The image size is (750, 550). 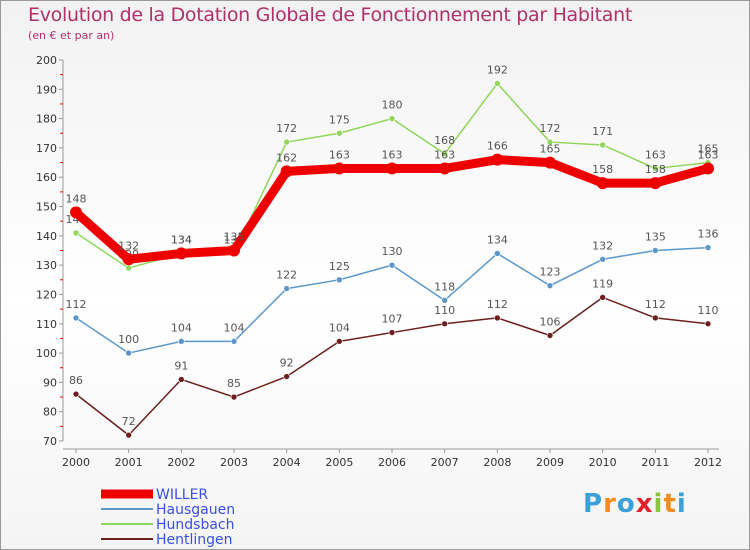 What do you see at coordinates (497, 69) in the screenshot?
I see `data-label: 192` at bounding box center [497, 69].